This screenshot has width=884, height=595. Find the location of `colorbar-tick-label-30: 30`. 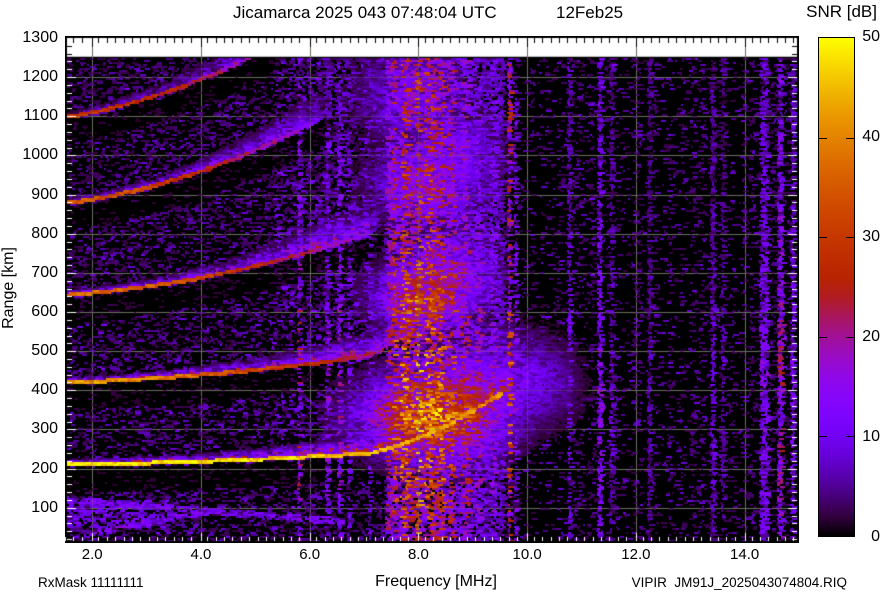

colorbar-tick-label-30: 30 is located at coordinates (871, 236).